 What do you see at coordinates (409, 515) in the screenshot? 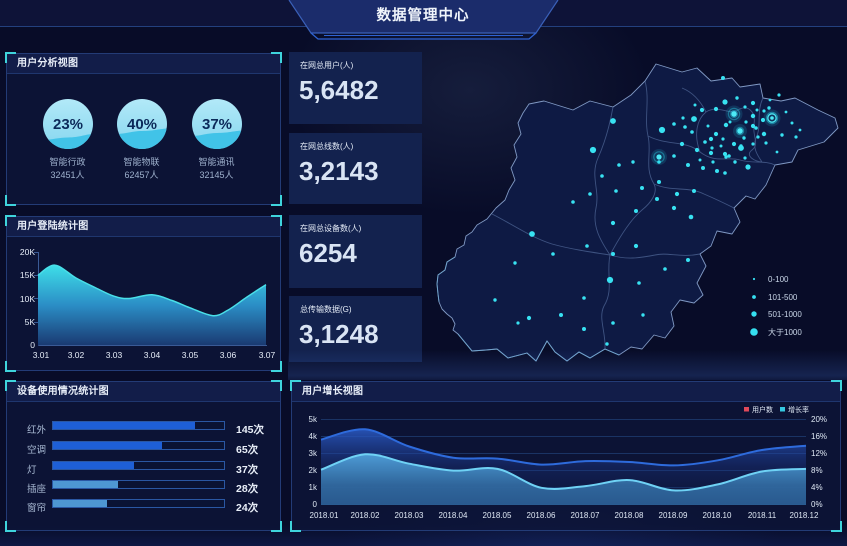
I see `svg-text: 2018.03` at bounding box center [409, 515].